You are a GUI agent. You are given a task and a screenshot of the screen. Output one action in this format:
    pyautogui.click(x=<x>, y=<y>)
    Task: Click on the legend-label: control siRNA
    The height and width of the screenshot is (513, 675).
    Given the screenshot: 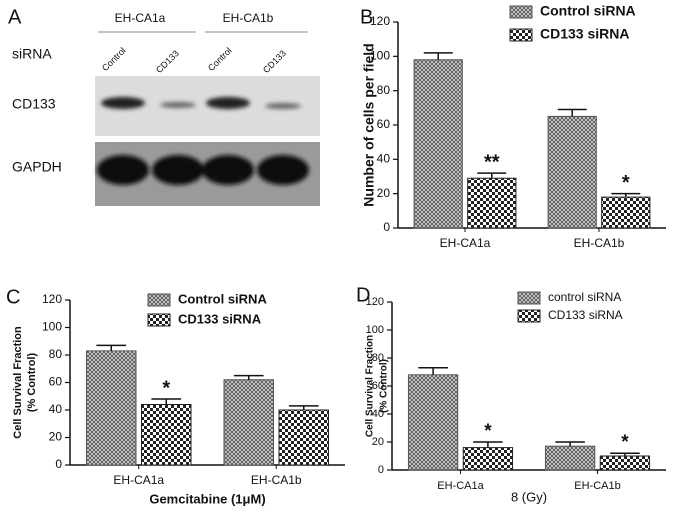 What is the action you would take?
    pyautogui.click(x=584, y=297)
    